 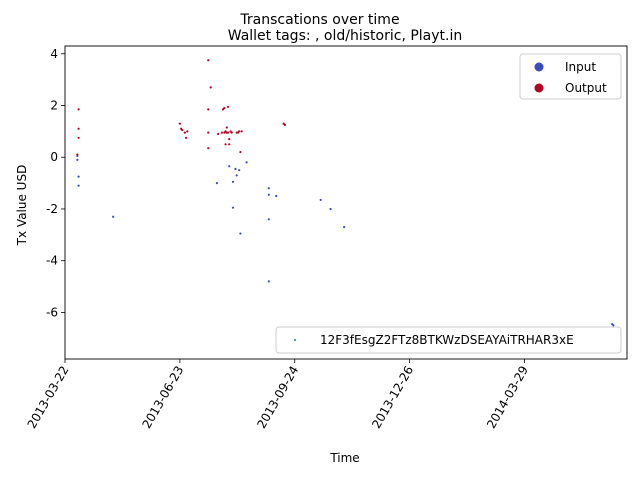 What do you see at coordinates (52, 312) in the screenshot?
I see `y-tick-label: -6` at bounding box center [52, 312].